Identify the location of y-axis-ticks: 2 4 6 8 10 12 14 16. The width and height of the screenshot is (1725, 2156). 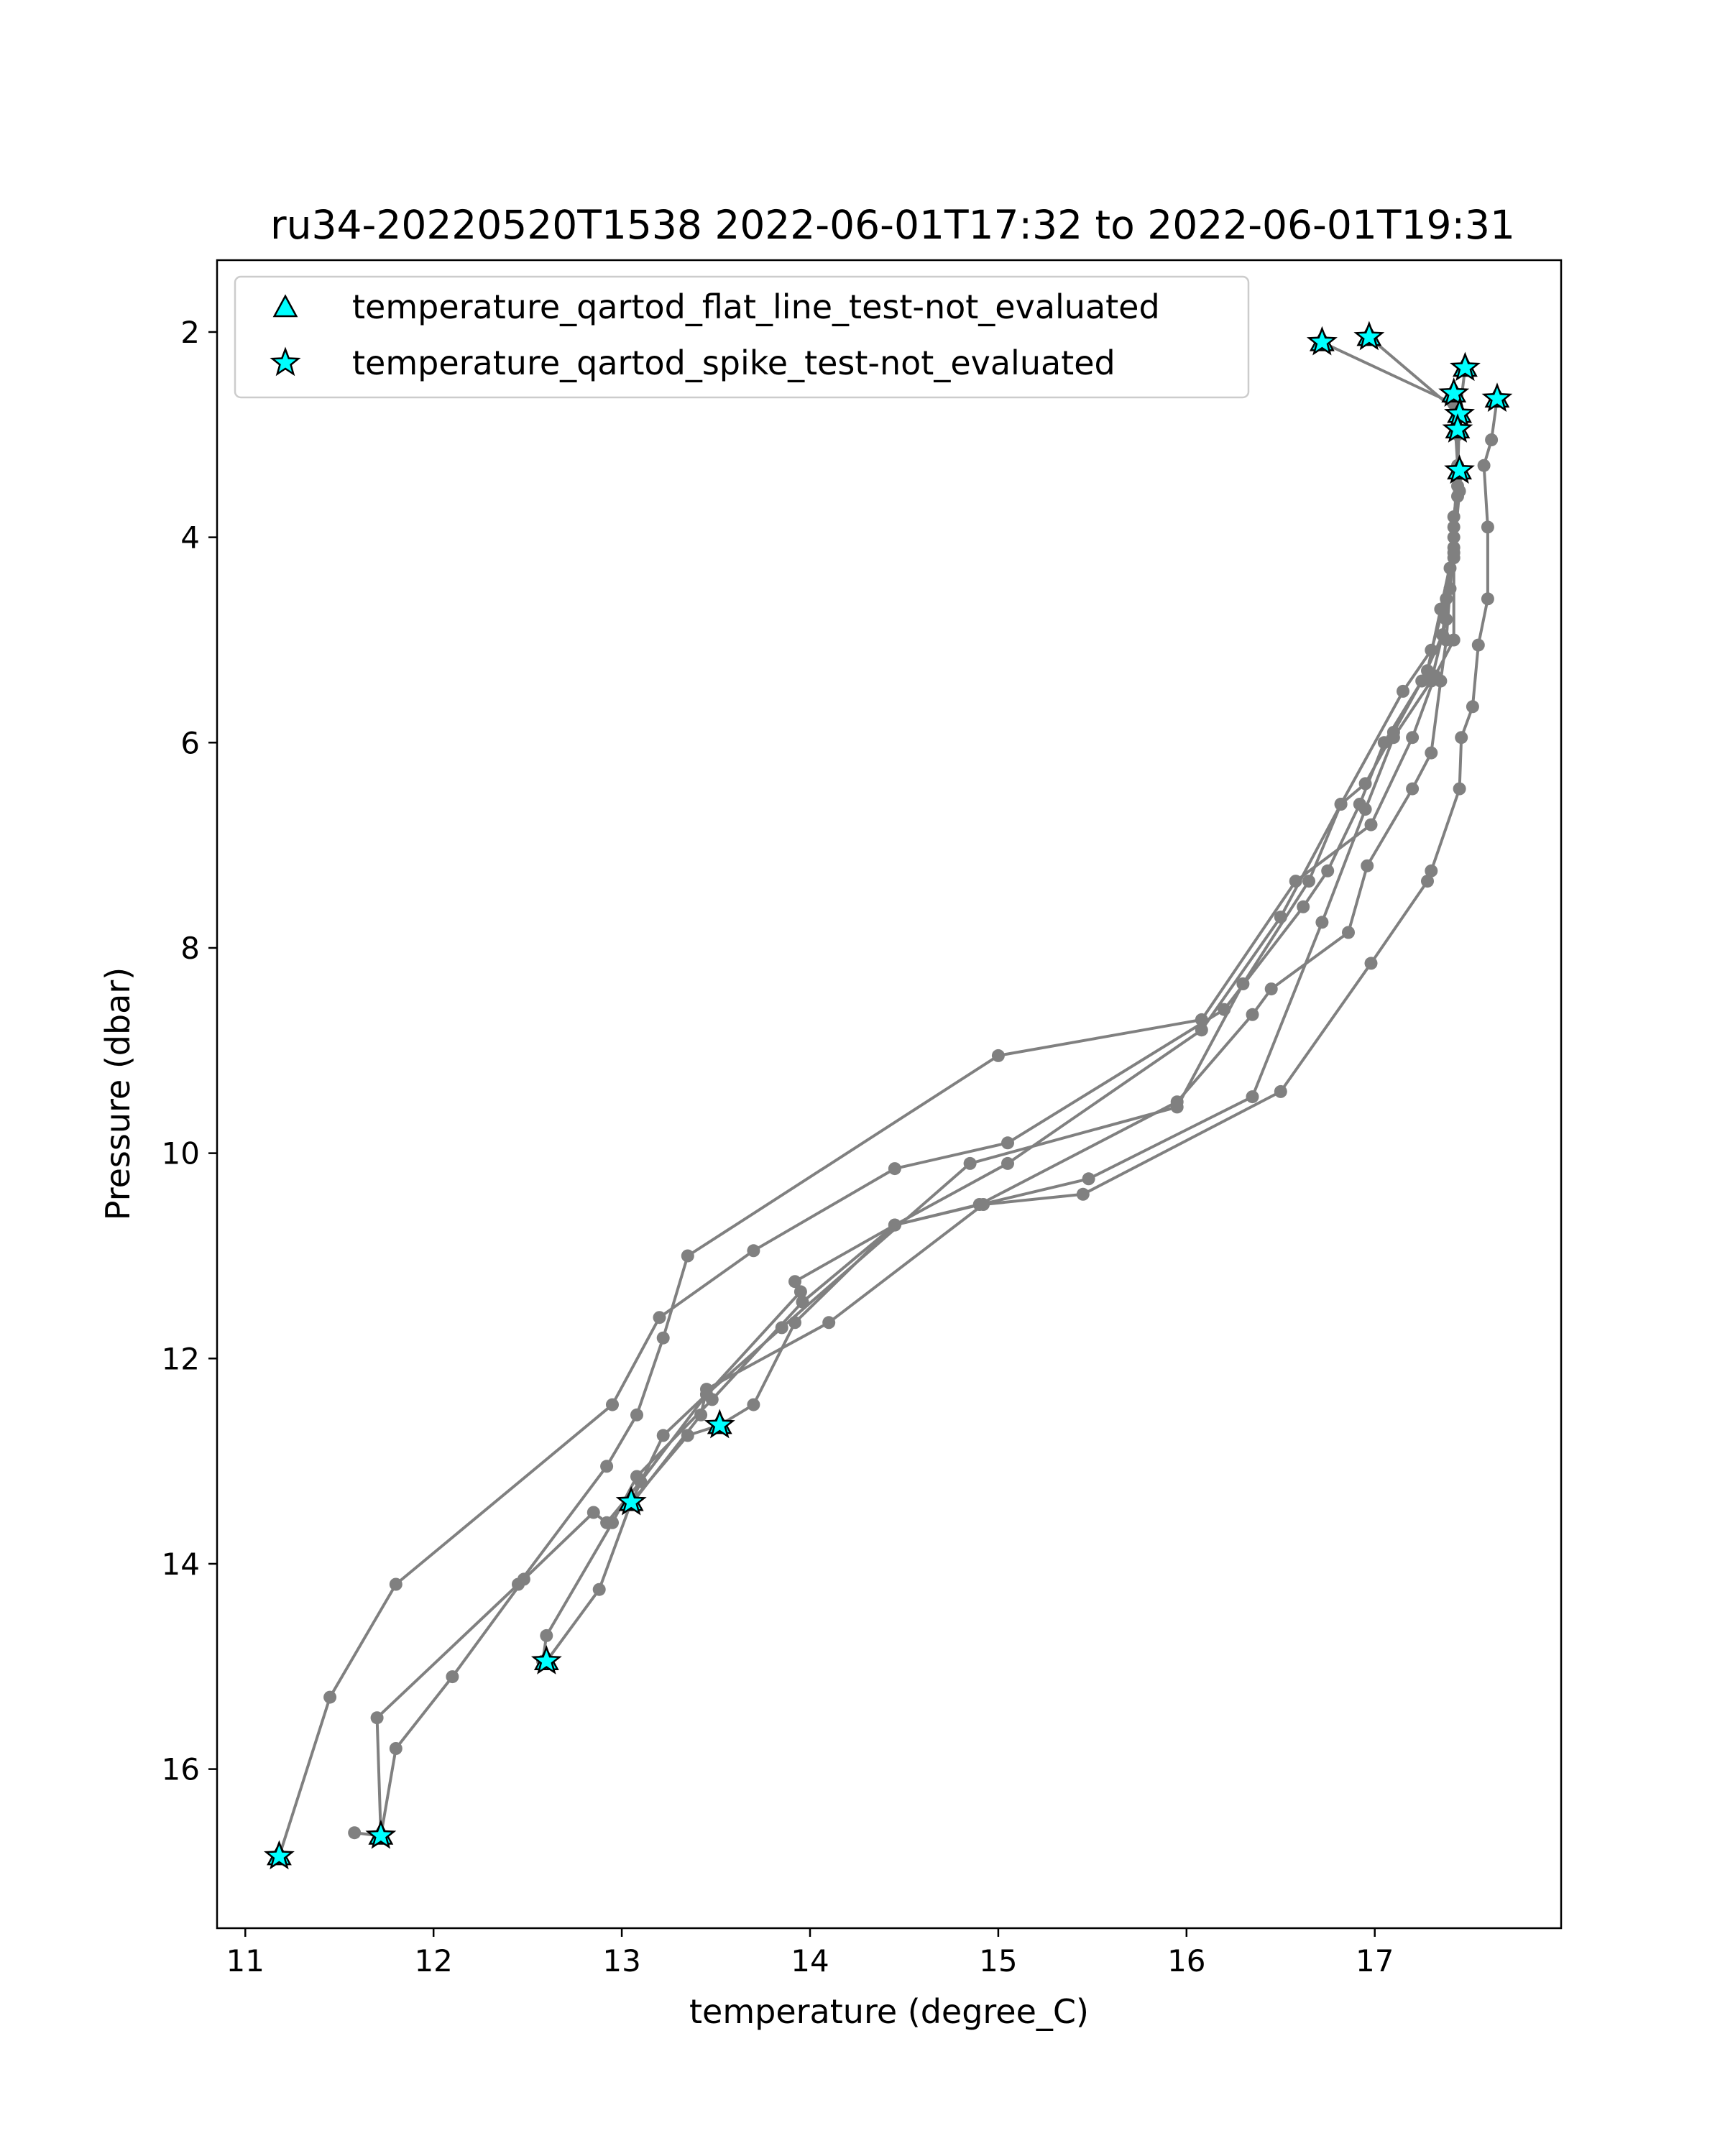
(189, 1051).